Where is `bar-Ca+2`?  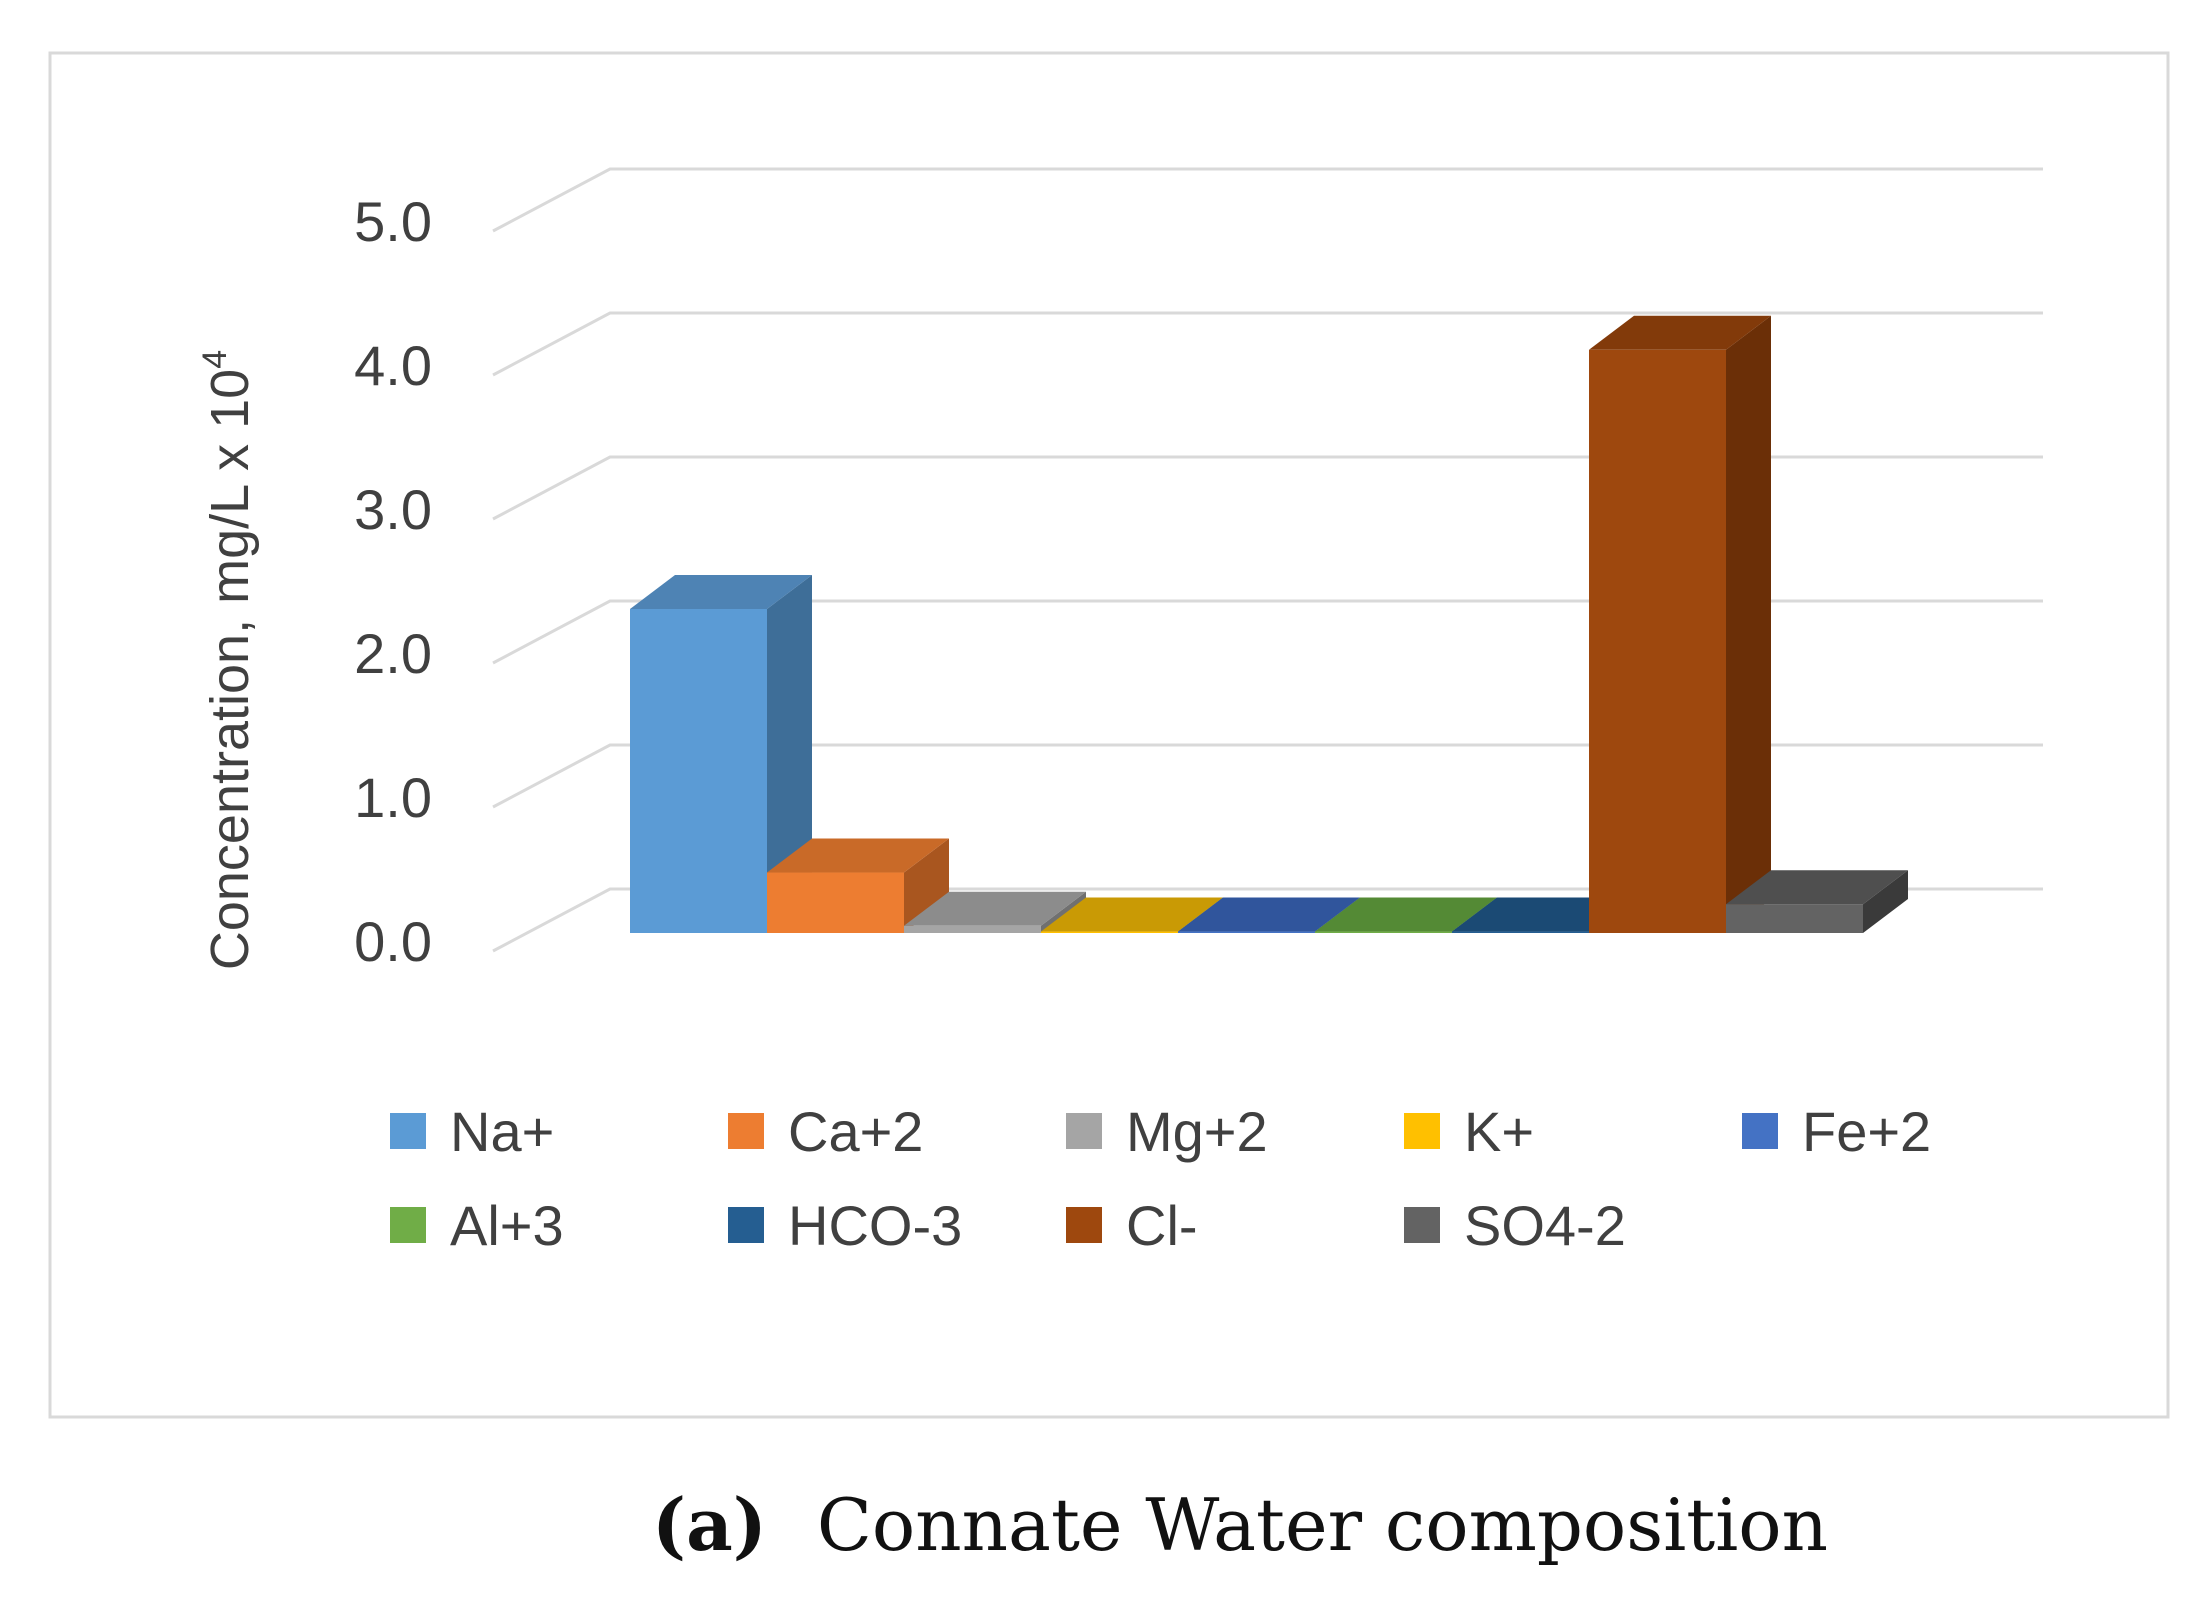
bar-Ca+2 is located at coordinates (858, 885).